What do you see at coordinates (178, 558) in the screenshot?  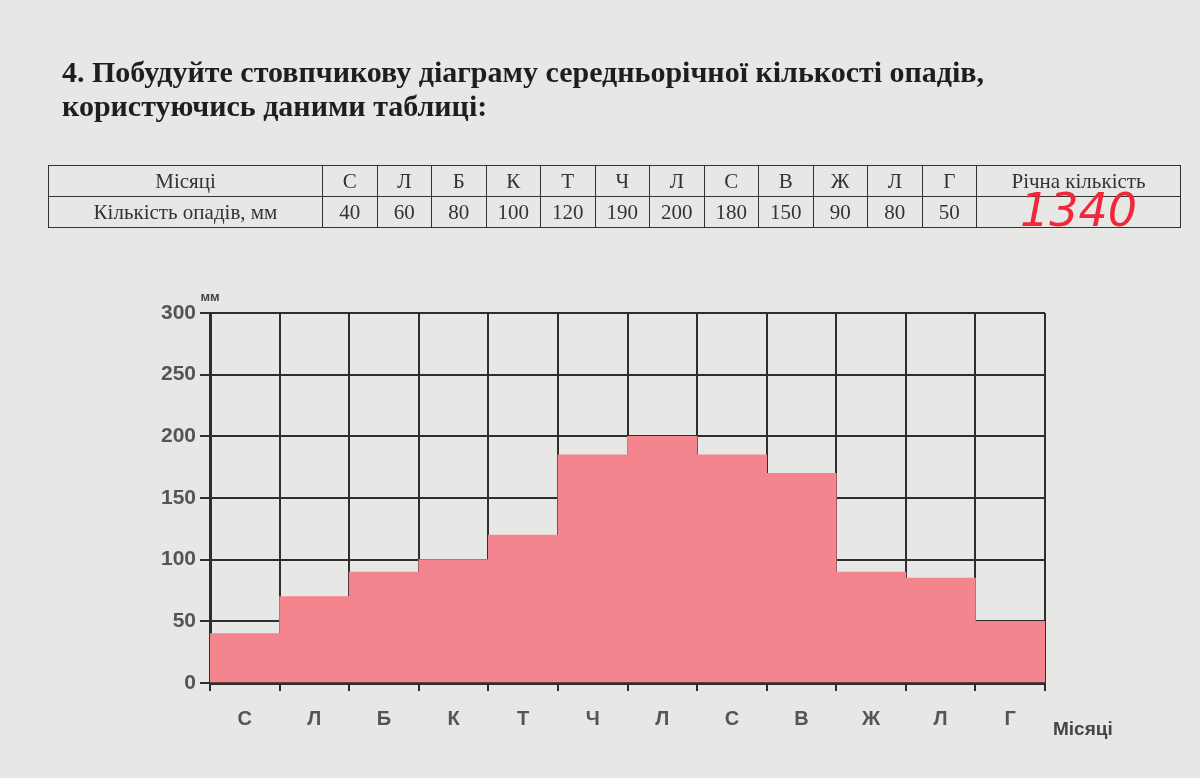 I see `y-tick-label: 100` at bounding box center [178, 558].